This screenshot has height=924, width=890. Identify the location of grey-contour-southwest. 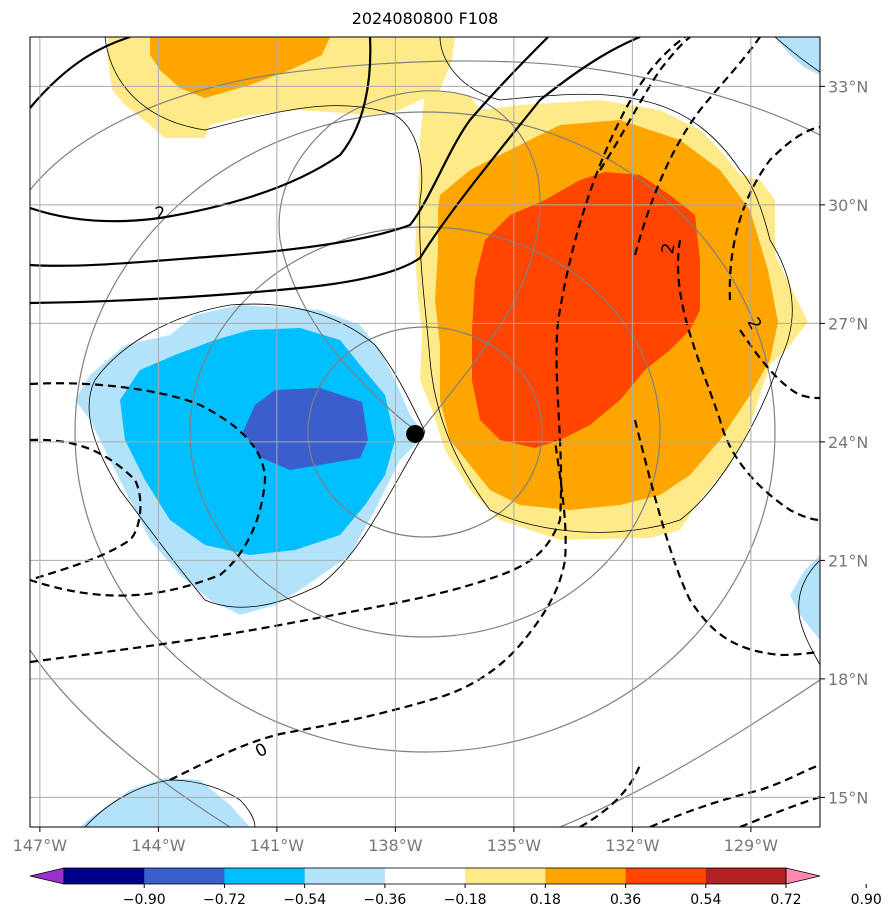
(130, 738).